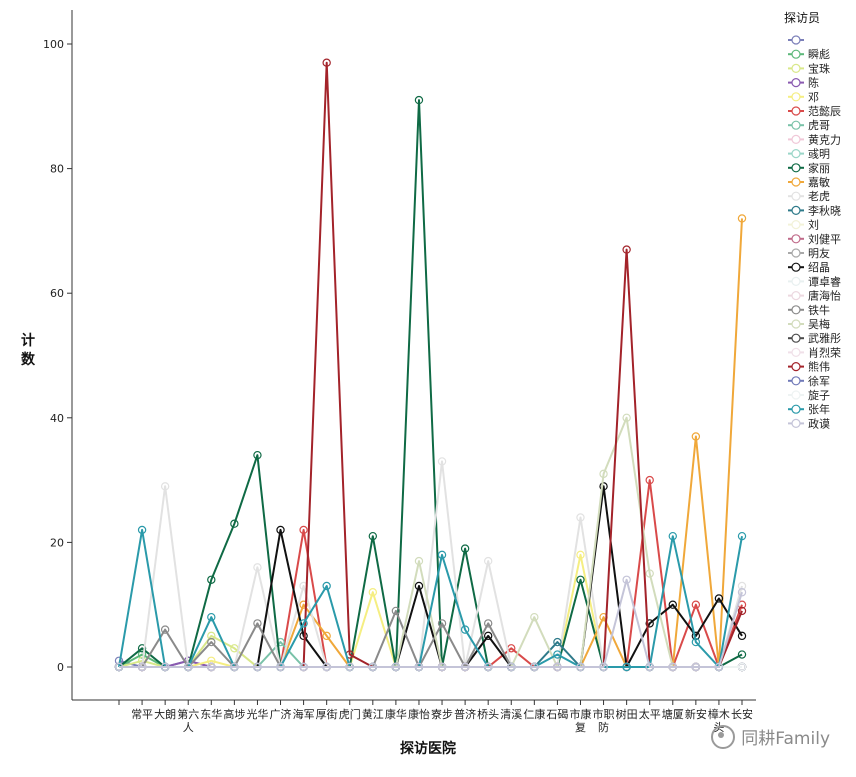 This screenshot has width=856, height=777. I want to click on legend-item: 彧明, so click(809, 154).